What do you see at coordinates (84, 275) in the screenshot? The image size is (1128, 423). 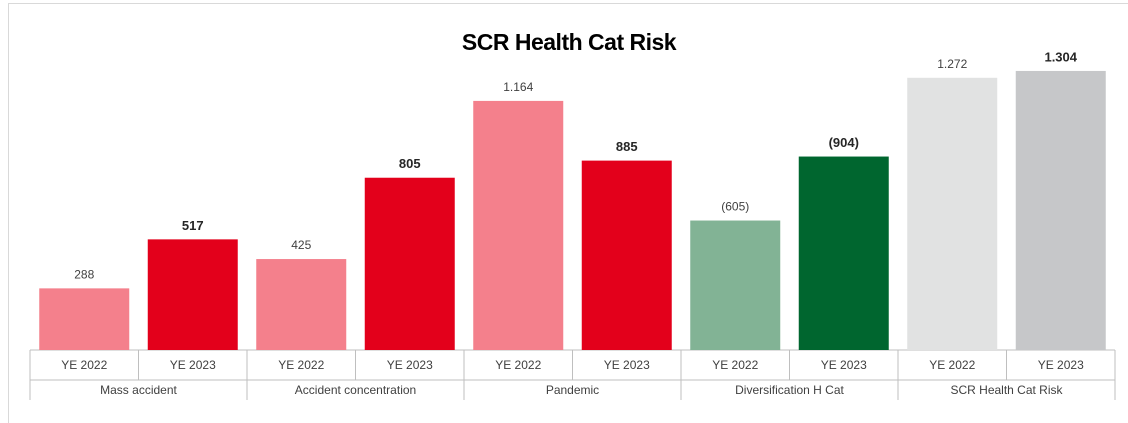 I see `value-label: 288` at bounding box center [84, 275].